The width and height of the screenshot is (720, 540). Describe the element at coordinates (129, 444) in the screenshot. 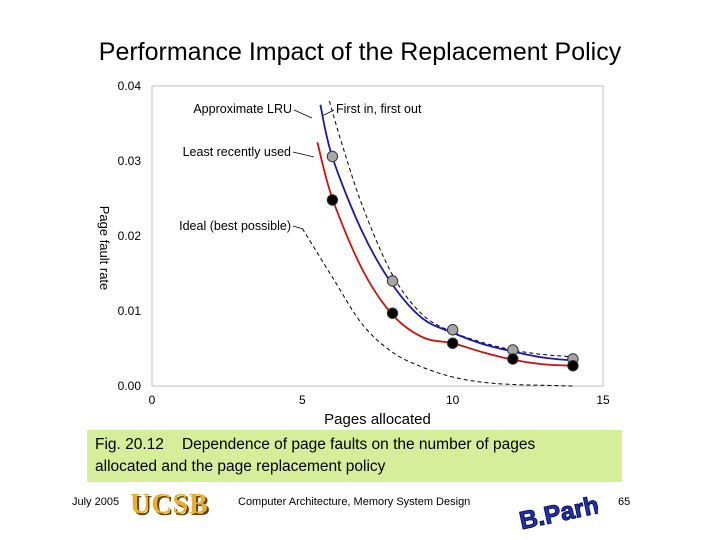

I see `caption-figure-number: Fig. 20.12` at that location.